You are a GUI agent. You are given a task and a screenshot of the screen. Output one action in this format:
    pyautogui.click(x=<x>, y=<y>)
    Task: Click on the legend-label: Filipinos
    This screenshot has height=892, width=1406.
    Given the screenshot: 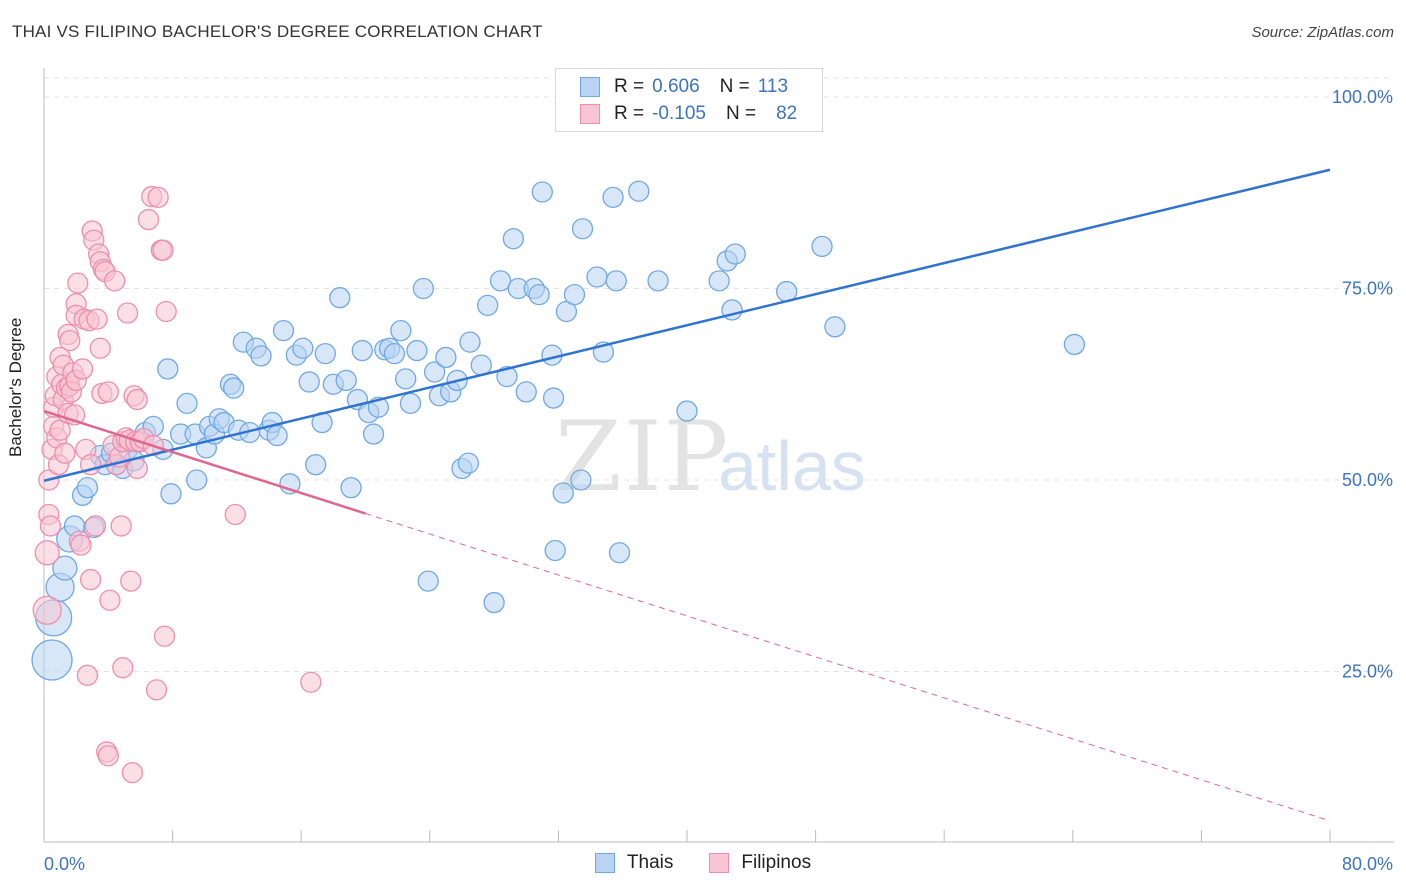 What is the action you would take?
    pyautogui.click(x=776, y=862)
    